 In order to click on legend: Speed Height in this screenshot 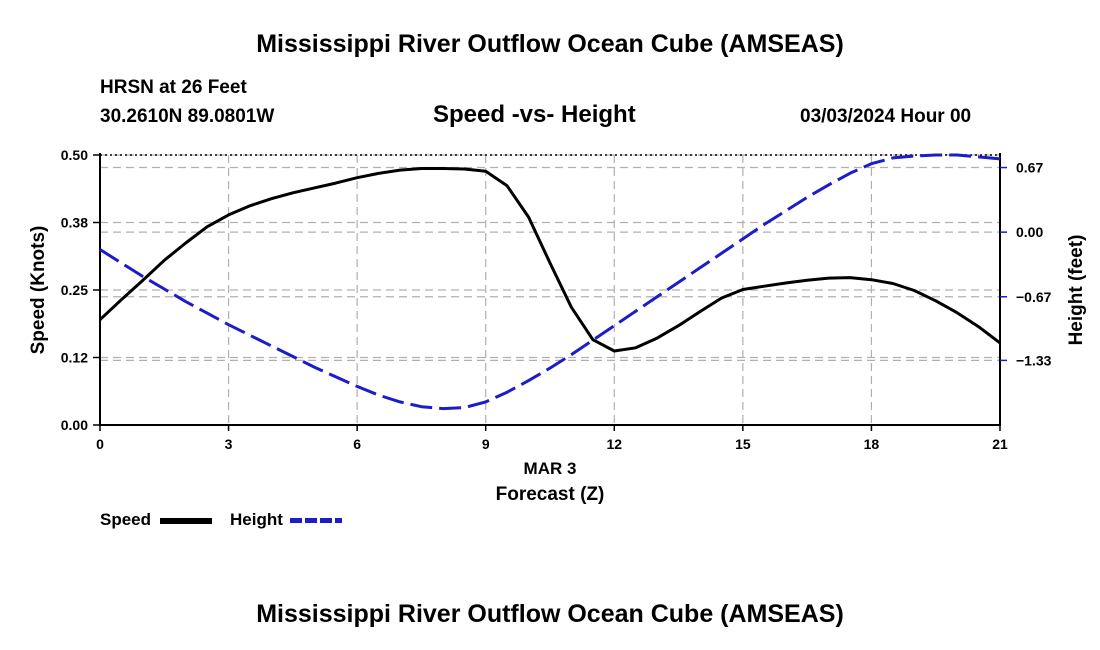, I will do `click(230, 520)`.